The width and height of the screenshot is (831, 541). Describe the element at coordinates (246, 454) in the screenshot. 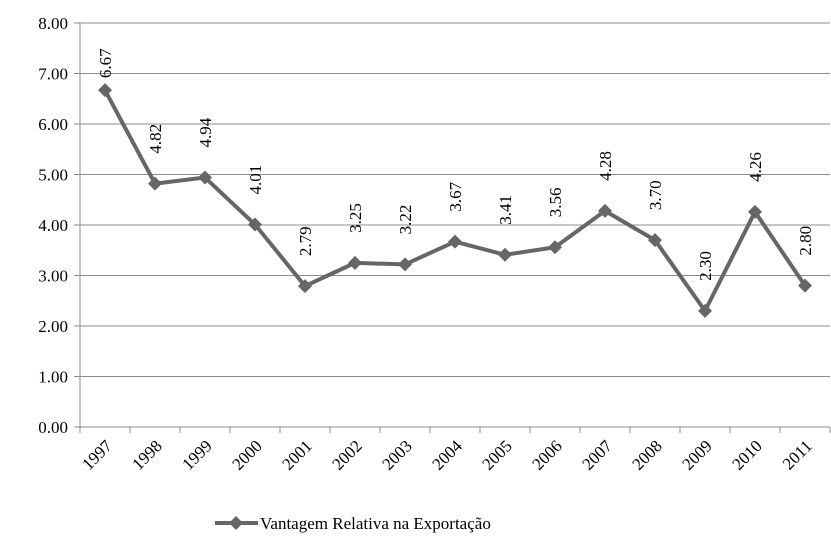

I see `x-tick-label: 2000` at that location.